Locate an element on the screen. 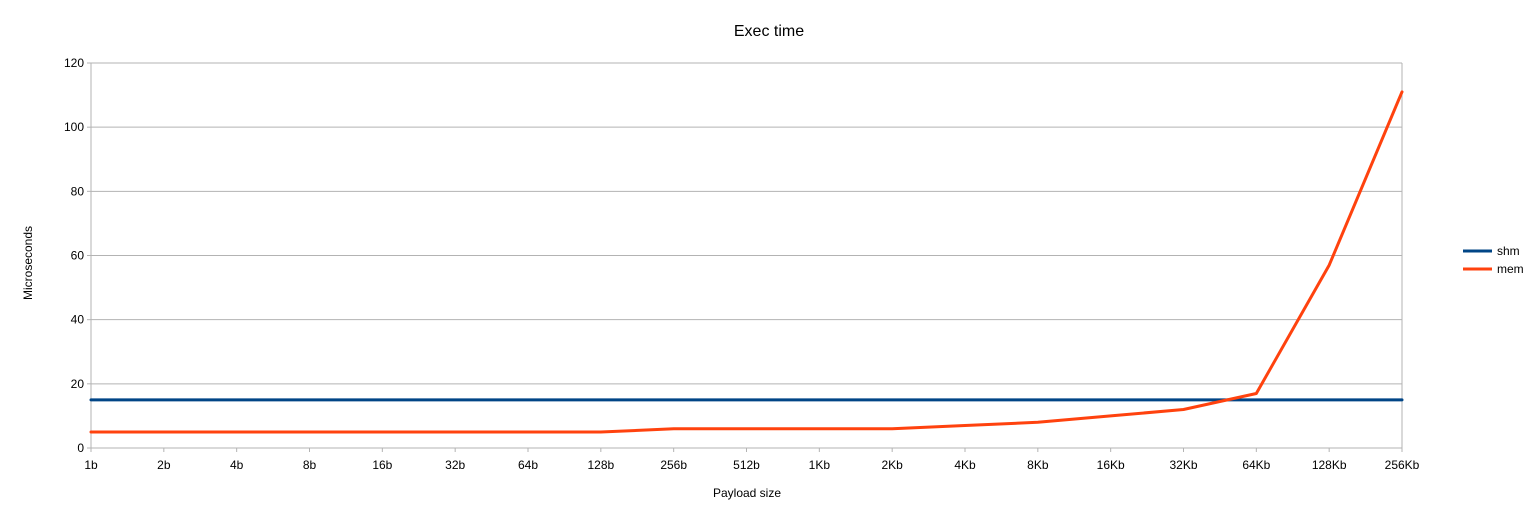 The width and height of the screenshot is (1538, 524). x-tick-label: 32b is located at coordinates (455, 465).